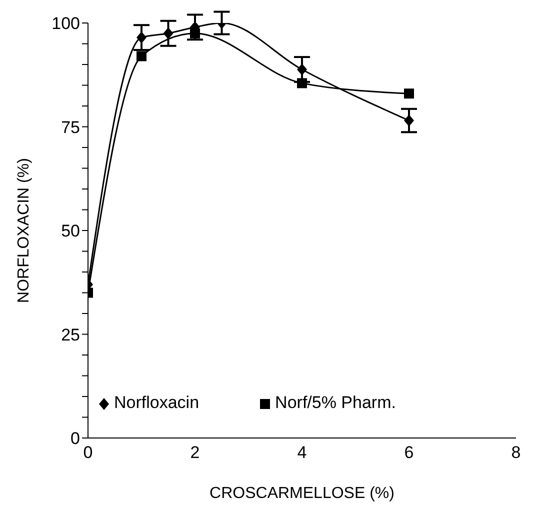 This screenshot has width=533, height=515. What do you see at coordinates (24, 230) in the screenshot?
I see `y-axis-title: NORFLOXACIN (%)` at bounding box center [24, 230].